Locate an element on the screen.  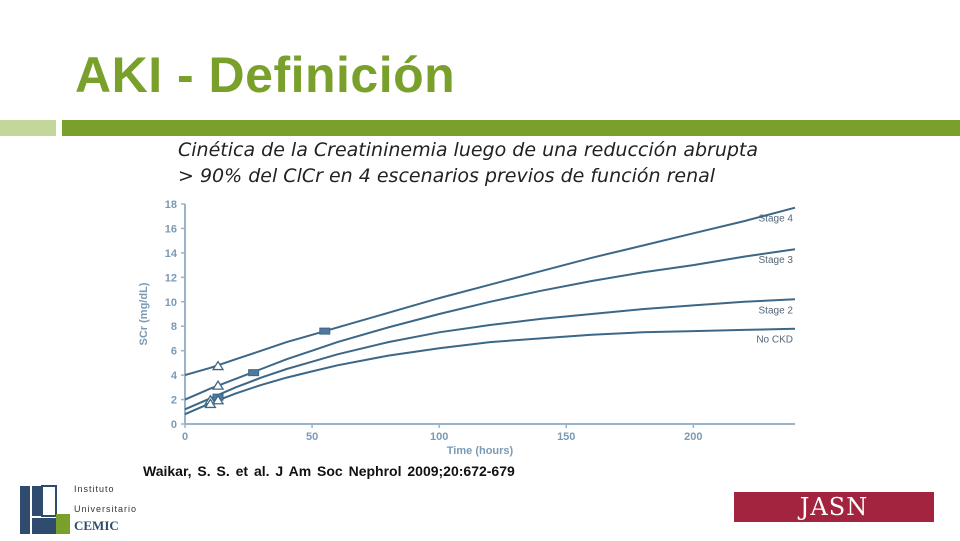
series-label: Stage 2 is located at coordinates (776, 310).